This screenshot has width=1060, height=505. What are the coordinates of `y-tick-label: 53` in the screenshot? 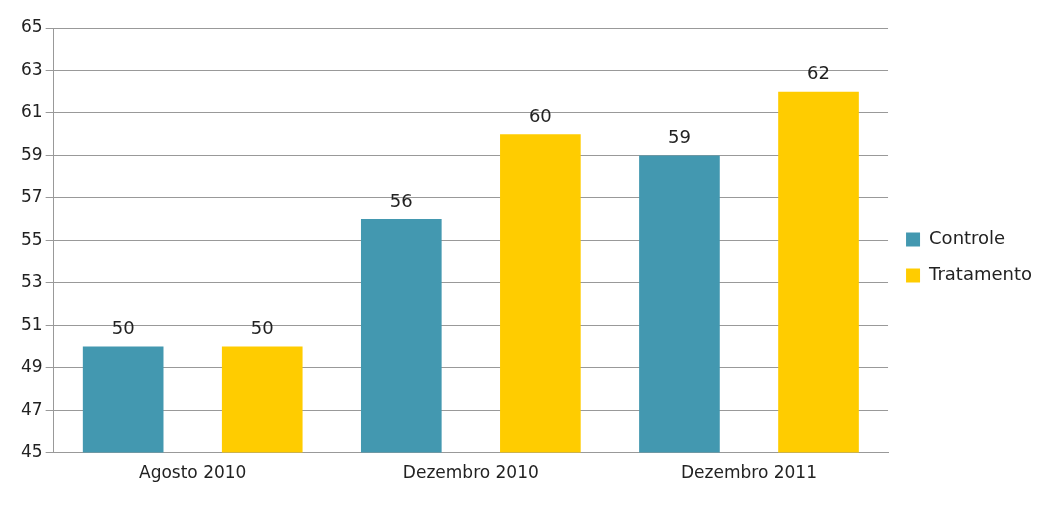 It's located at (31, 281).